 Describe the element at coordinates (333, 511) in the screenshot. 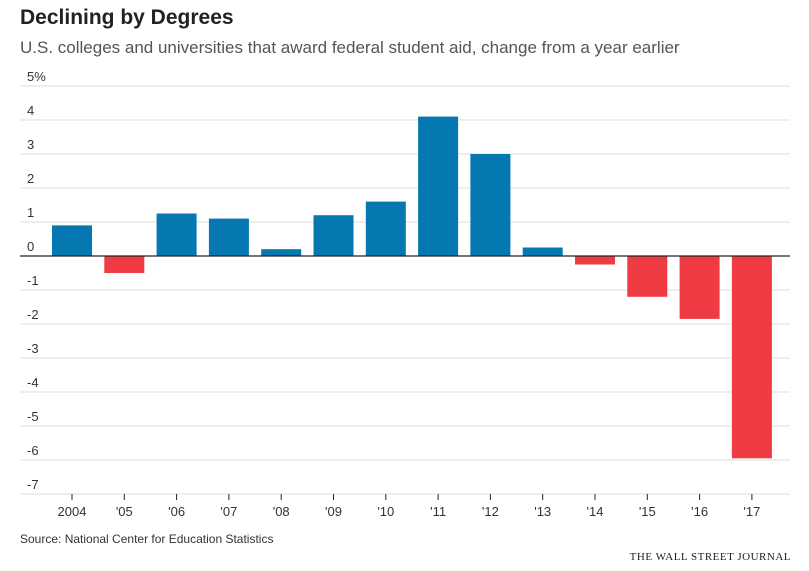

I see `x-tick-label: '09` at that location.